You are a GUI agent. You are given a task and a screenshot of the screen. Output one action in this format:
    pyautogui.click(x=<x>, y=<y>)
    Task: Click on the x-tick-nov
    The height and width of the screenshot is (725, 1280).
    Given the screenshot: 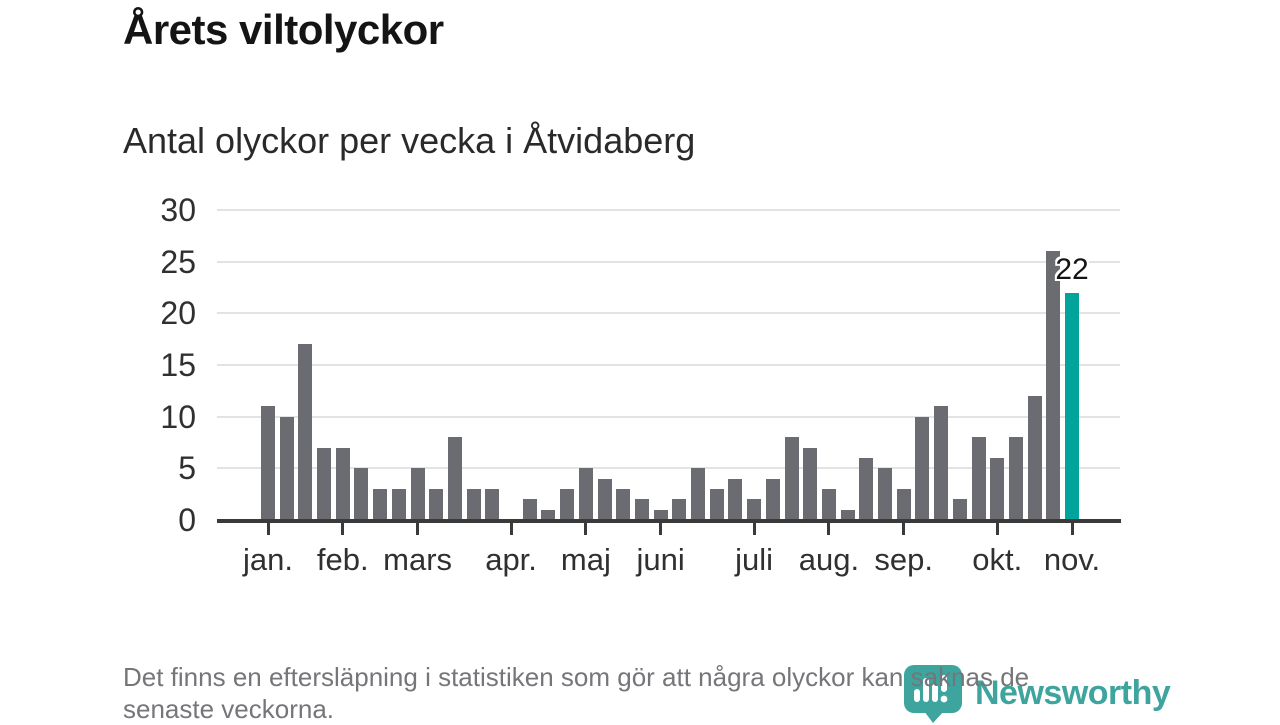 What is the action you would take?
    pyautogui.click(x=1072, y=528)
    